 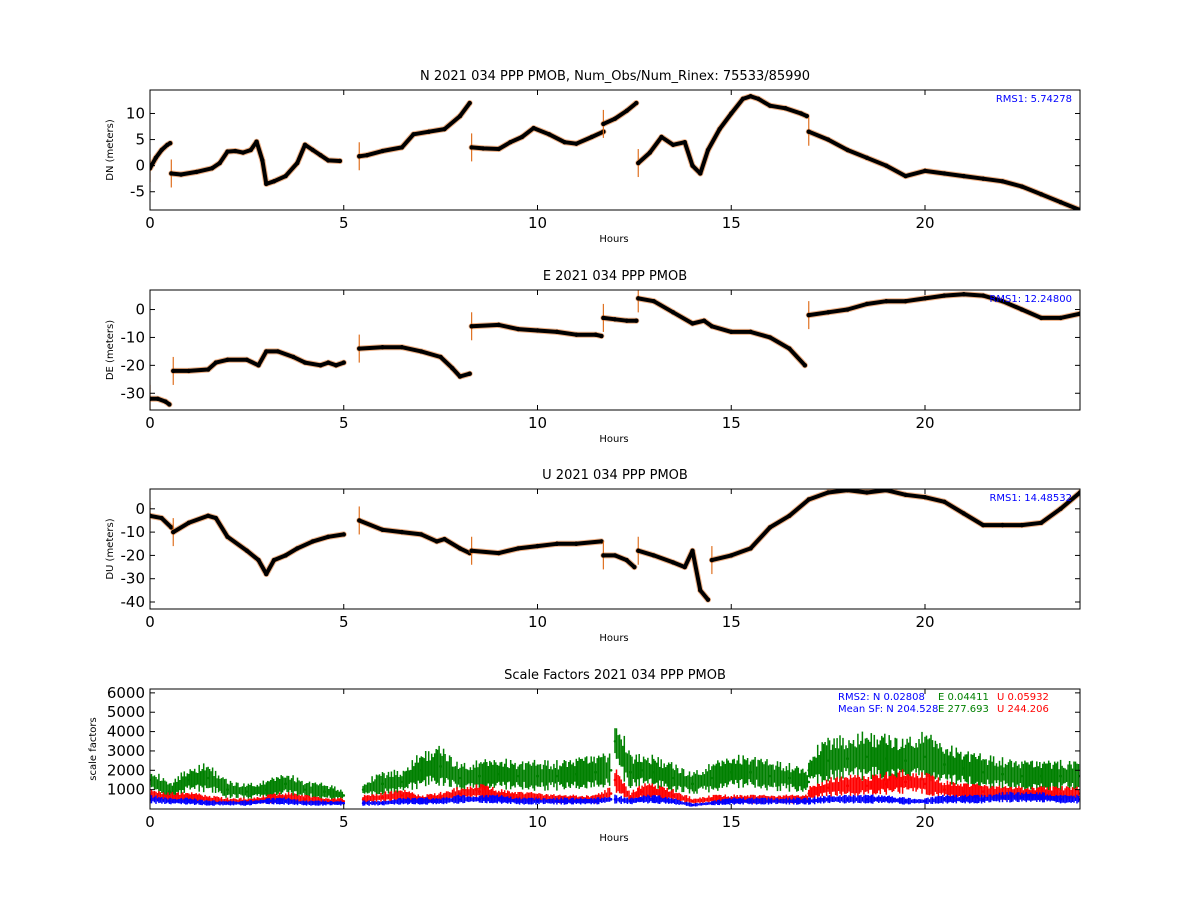 I want to click on series-shadow, so click(x=255, y=162).